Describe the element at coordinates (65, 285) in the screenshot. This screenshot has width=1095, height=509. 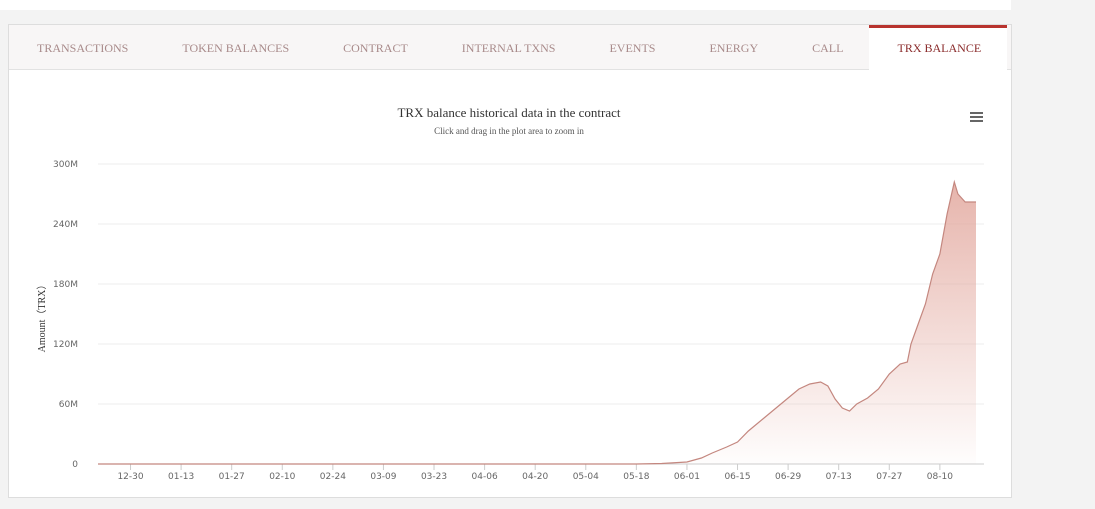
I see `y-tick-label: 180M` at that location.